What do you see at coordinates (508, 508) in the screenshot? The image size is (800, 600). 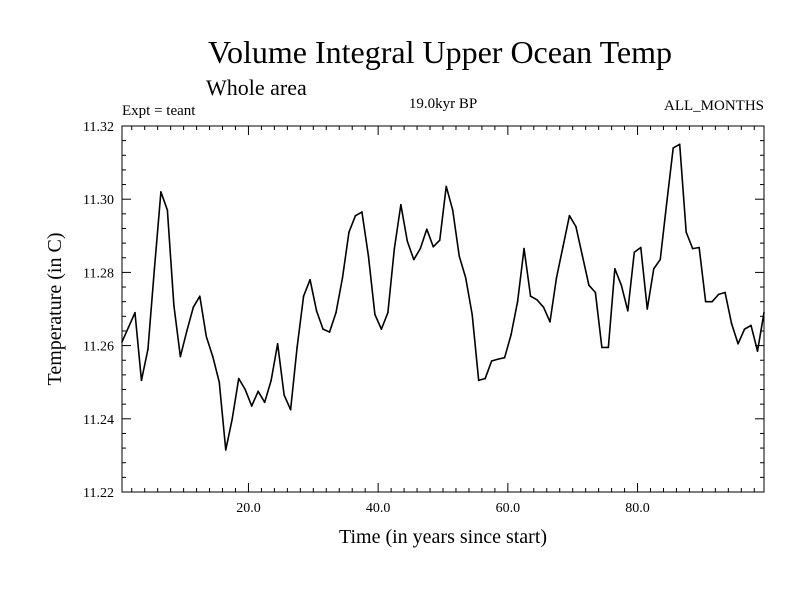 I see `x-tick-label: 60.0` at bounding box center [508, 508].